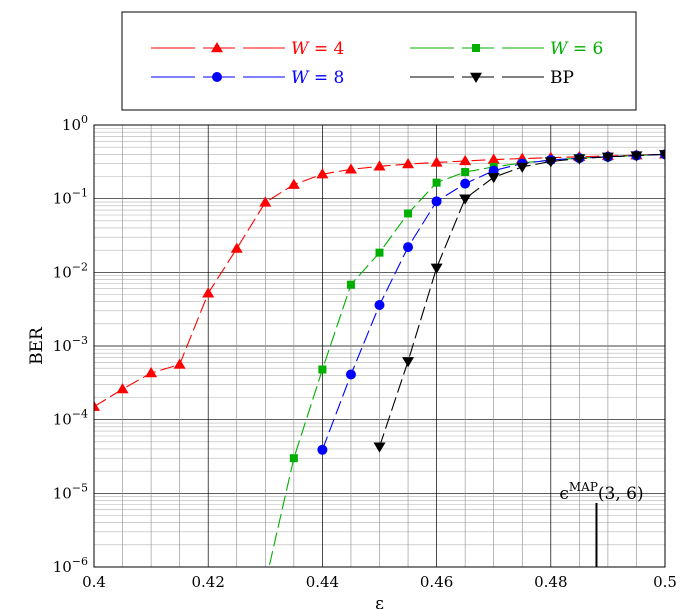 The width and height of the screenshot is (681, 609). I want to click on legend-label: W = 6, so click(576, 49).